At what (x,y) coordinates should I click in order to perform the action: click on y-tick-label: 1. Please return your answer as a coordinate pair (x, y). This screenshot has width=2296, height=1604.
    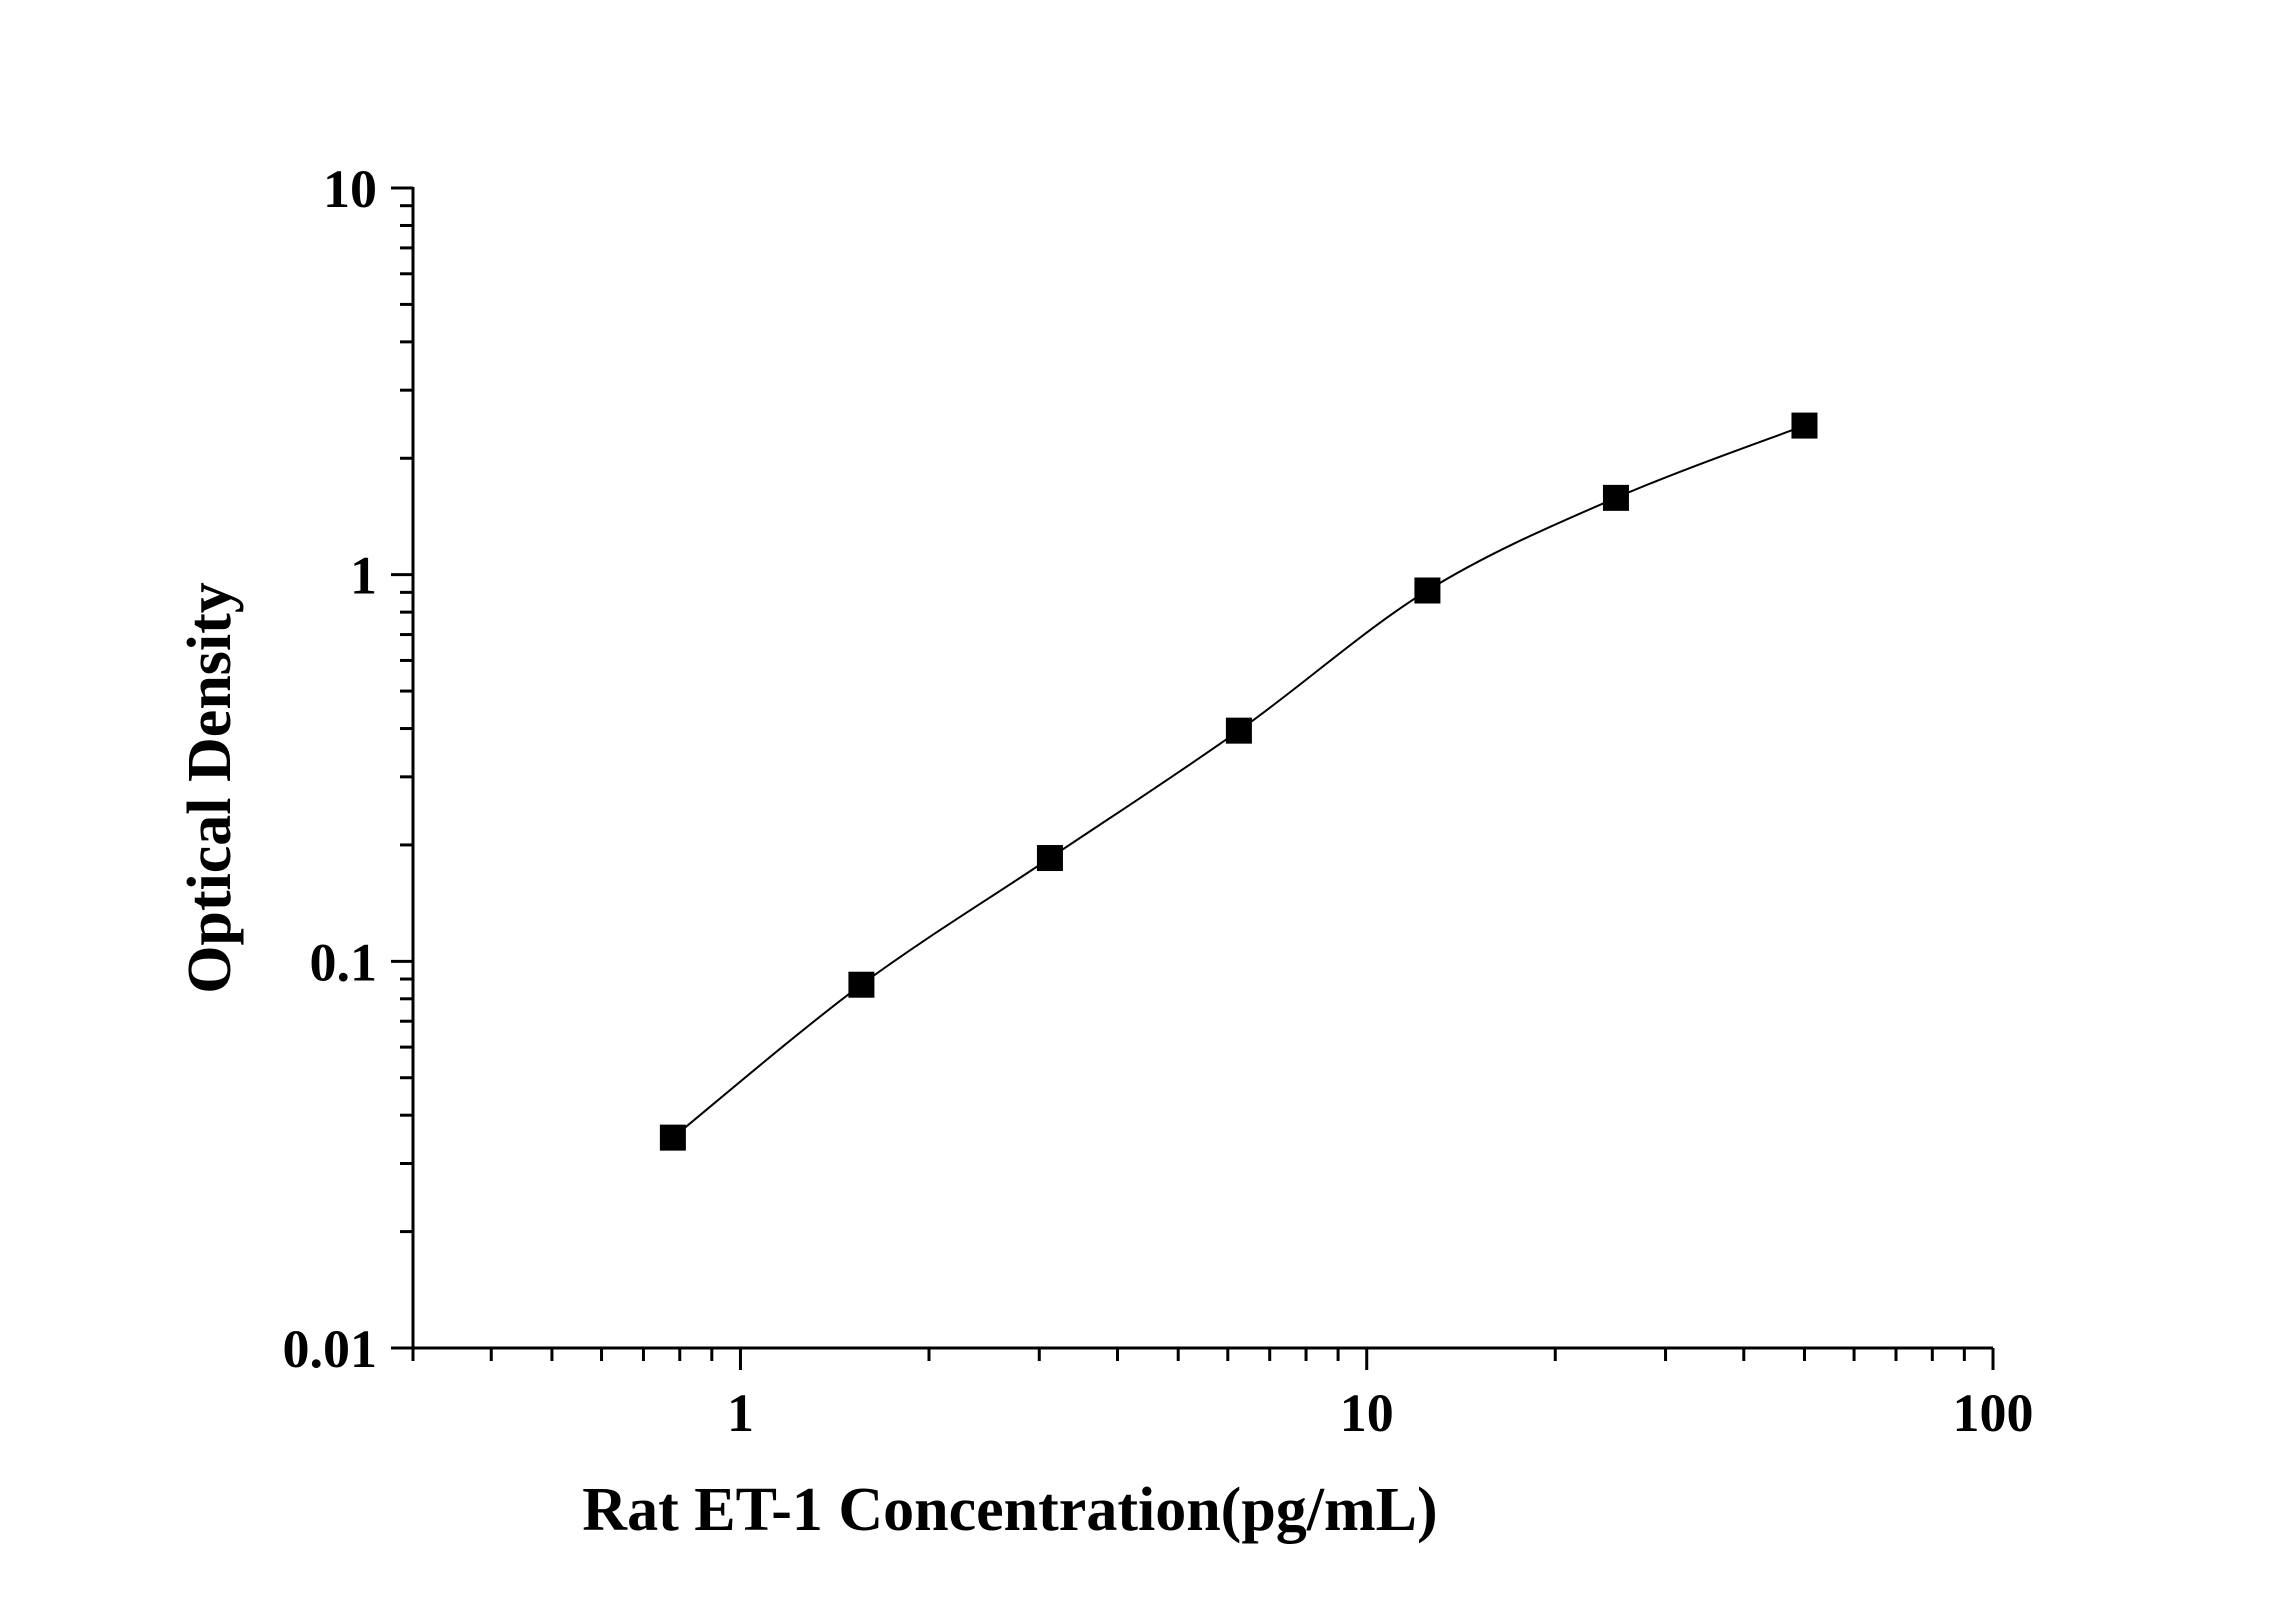
    Looking at the image, I should click on (363, 576).